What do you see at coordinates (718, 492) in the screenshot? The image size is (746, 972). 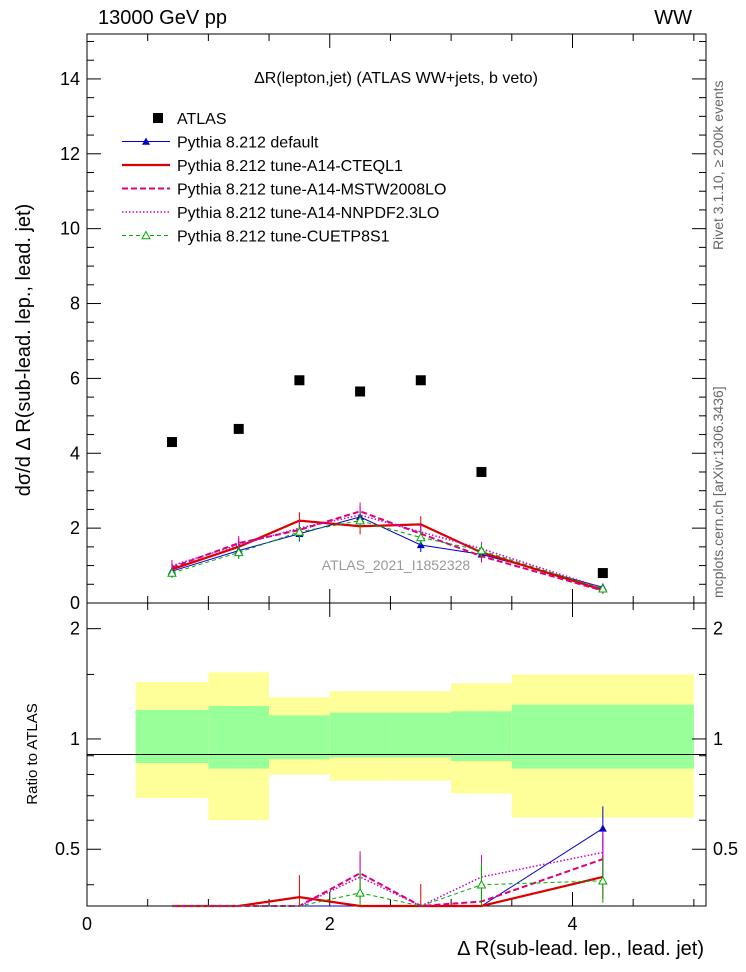 I see `mcplots-label: mcplots.cern.ch [arXiv:1306.3436]` at bounding box center [718, 492].